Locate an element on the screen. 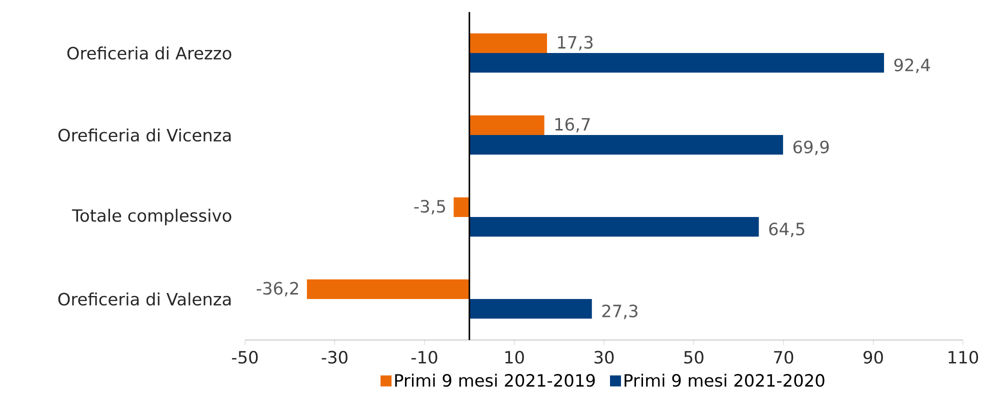  x-tick-label: 50 is located at coordinates (694, 357).